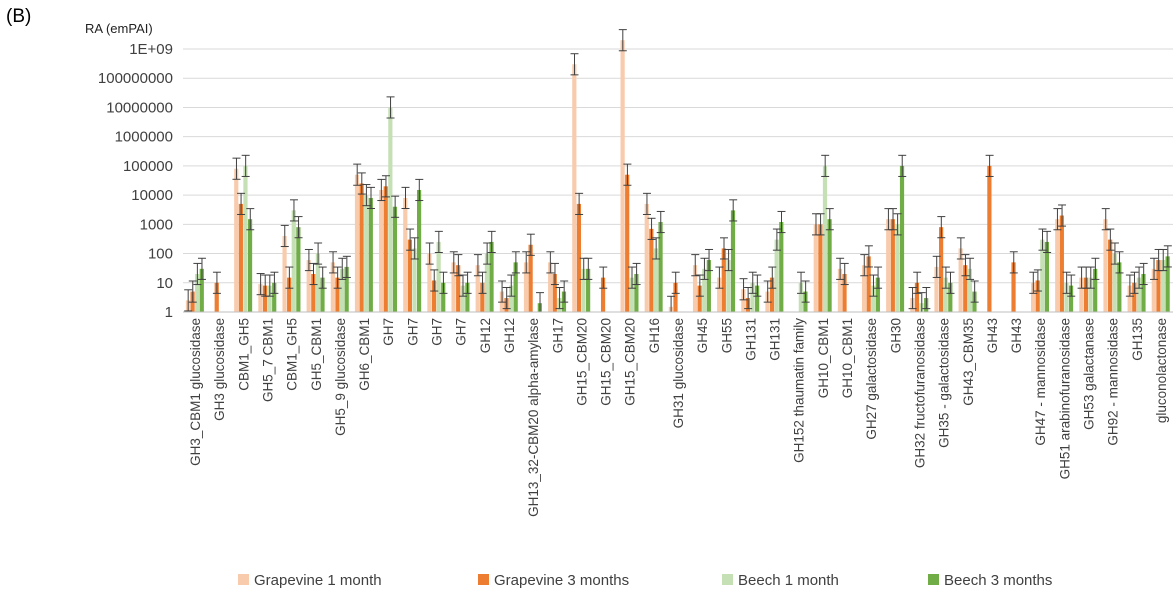  What do you see at coordinates (292, 354) in the screenshot?
I see `x-tick-label: CBM1_GH5` at bounding box center [292, 354].